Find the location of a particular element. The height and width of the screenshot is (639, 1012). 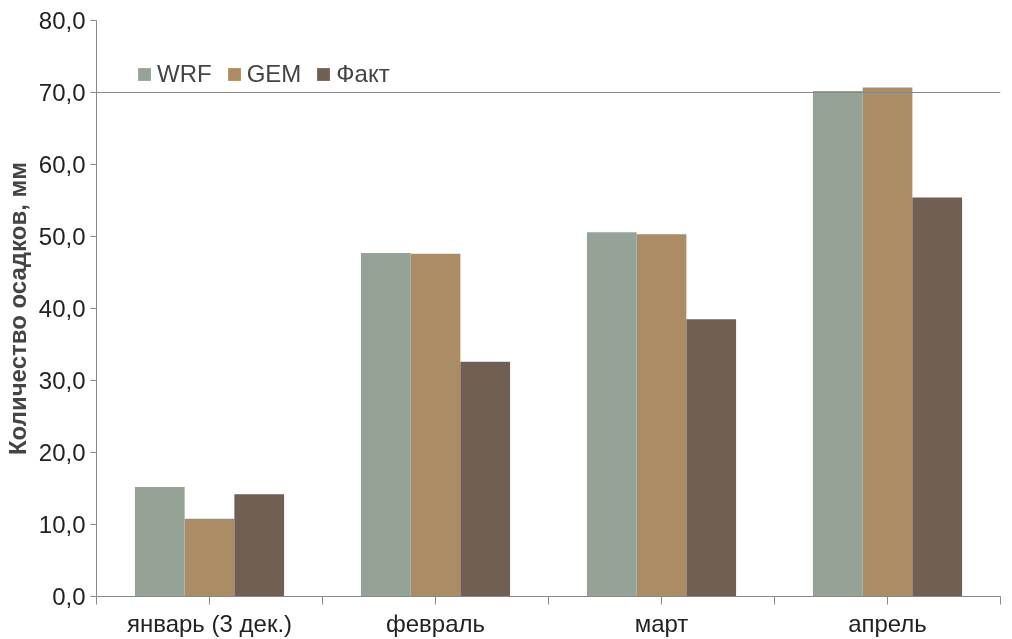

y-tick-label: 10,0 is located at coordinates (62, 524).